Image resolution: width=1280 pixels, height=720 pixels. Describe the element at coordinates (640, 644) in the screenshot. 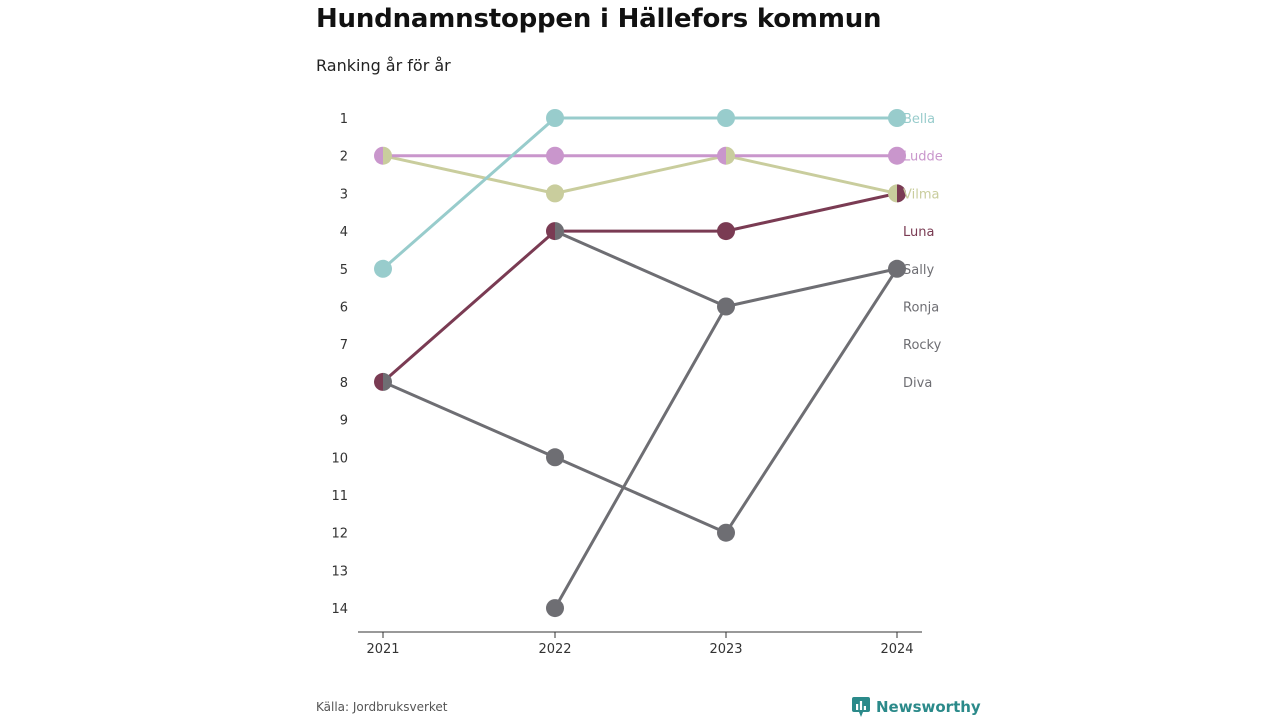

I see `x-axis: 2021 2022 2023 2024` at that location.